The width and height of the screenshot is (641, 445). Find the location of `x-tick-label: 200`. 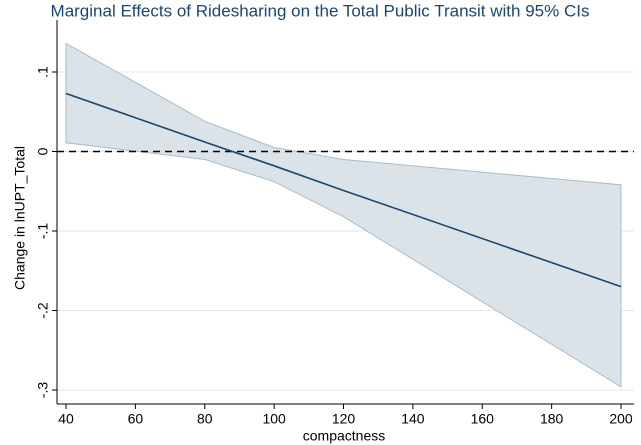

x-tick-label: 200 is located at coordinates (621, 419).